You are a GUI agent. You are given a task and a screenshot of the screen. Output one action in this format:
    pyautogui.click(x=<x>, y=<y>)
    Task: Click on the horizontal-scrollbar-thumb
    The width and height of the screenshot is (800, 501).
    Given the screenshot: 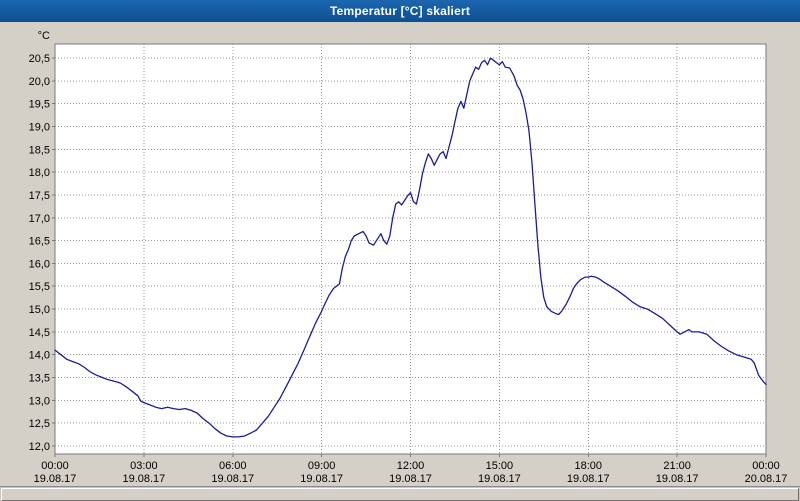 What is the action you would take?
    pyautogui.click(x=400, y=494)
    